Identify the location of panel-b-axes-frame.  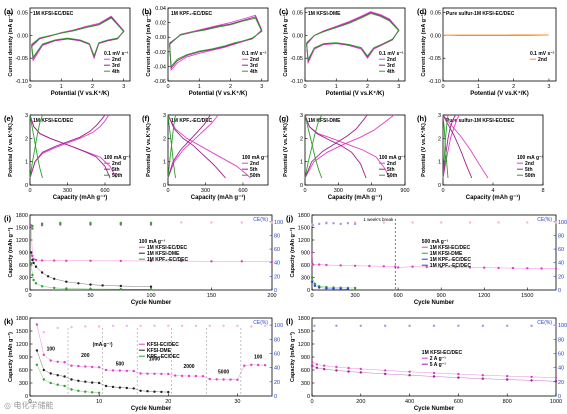
(218, 44).